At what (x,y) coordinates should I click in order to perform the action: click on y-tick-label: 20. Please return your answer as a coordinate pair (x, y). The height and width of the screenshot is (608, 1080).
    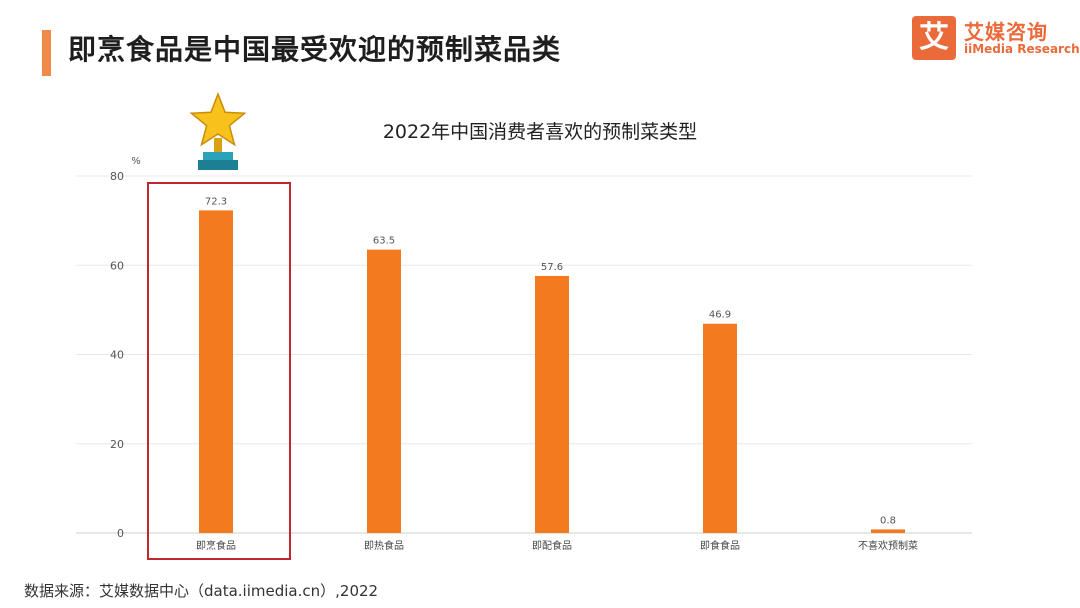
    Looking at the image, I should click on (117, 444).